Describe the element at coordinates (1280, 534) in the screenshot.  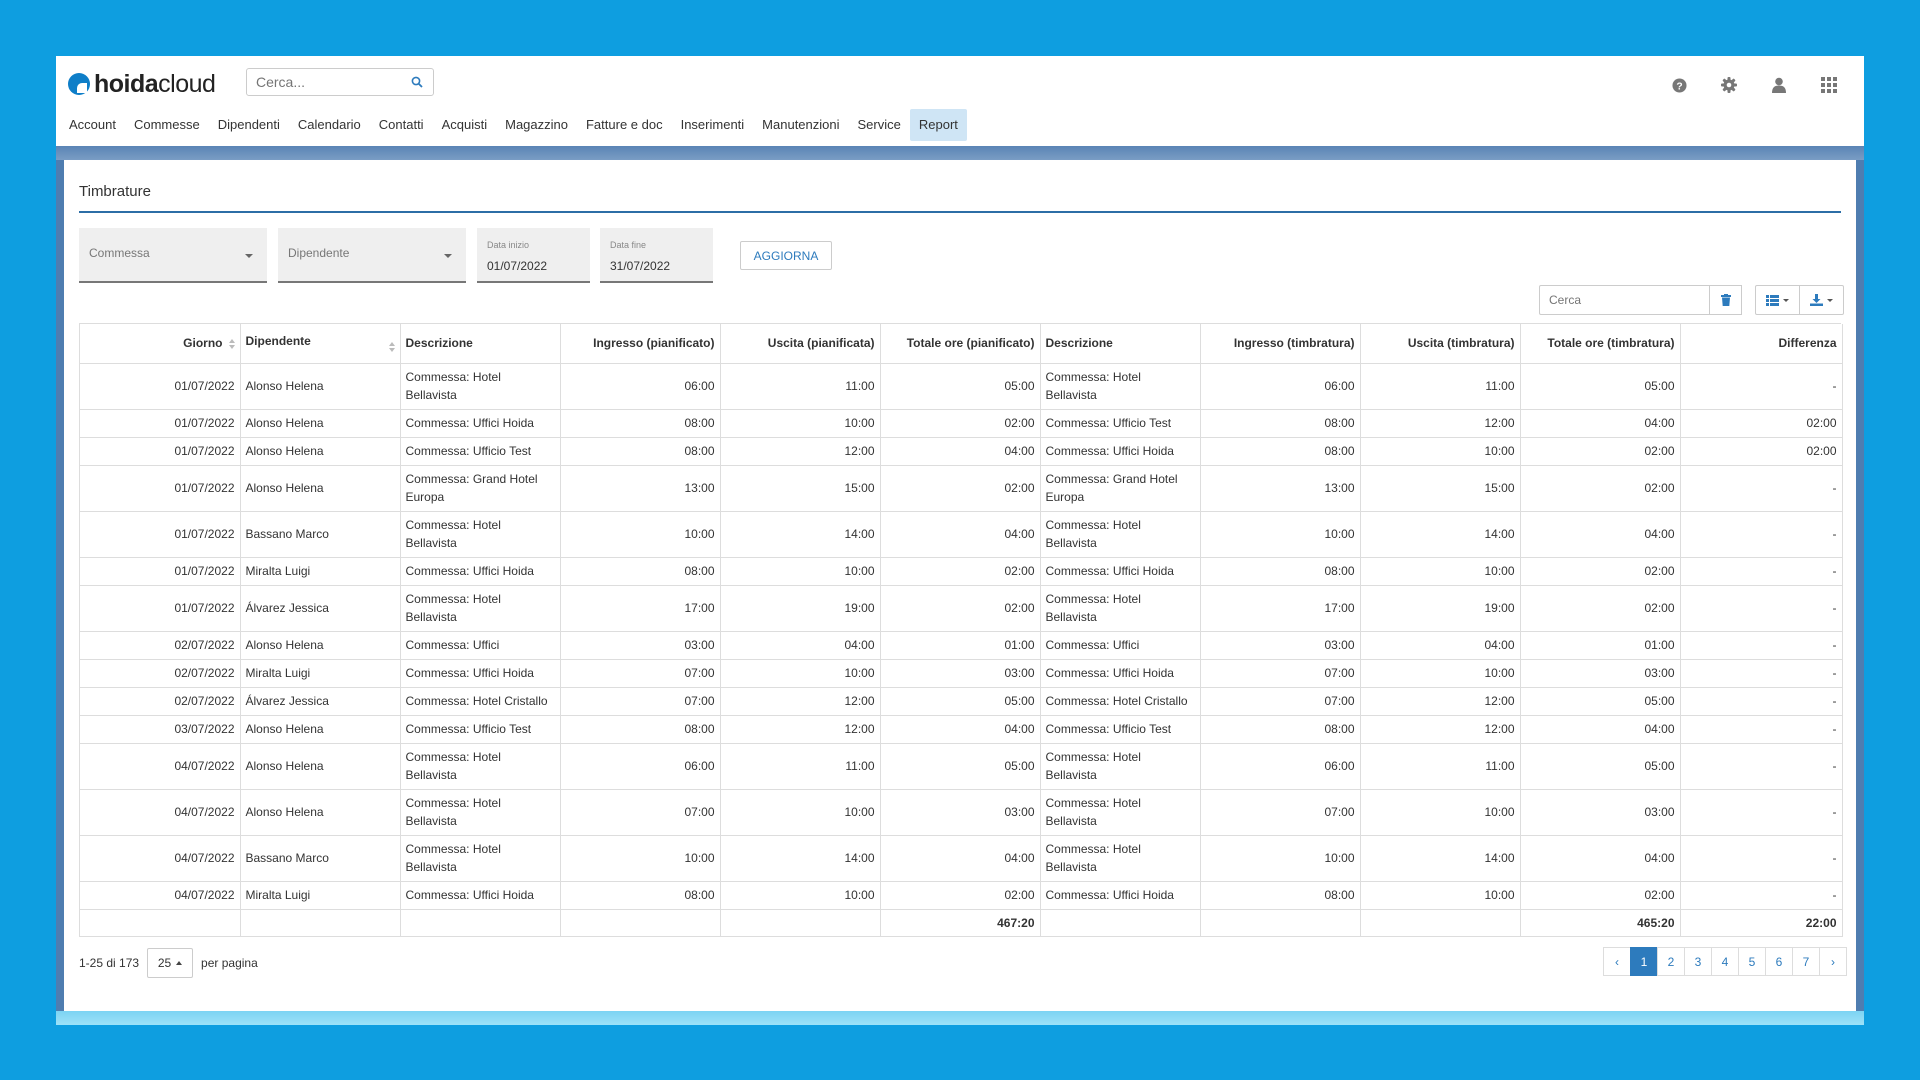
I see `cell-ingresso-timbratura: 10:00` at that location.